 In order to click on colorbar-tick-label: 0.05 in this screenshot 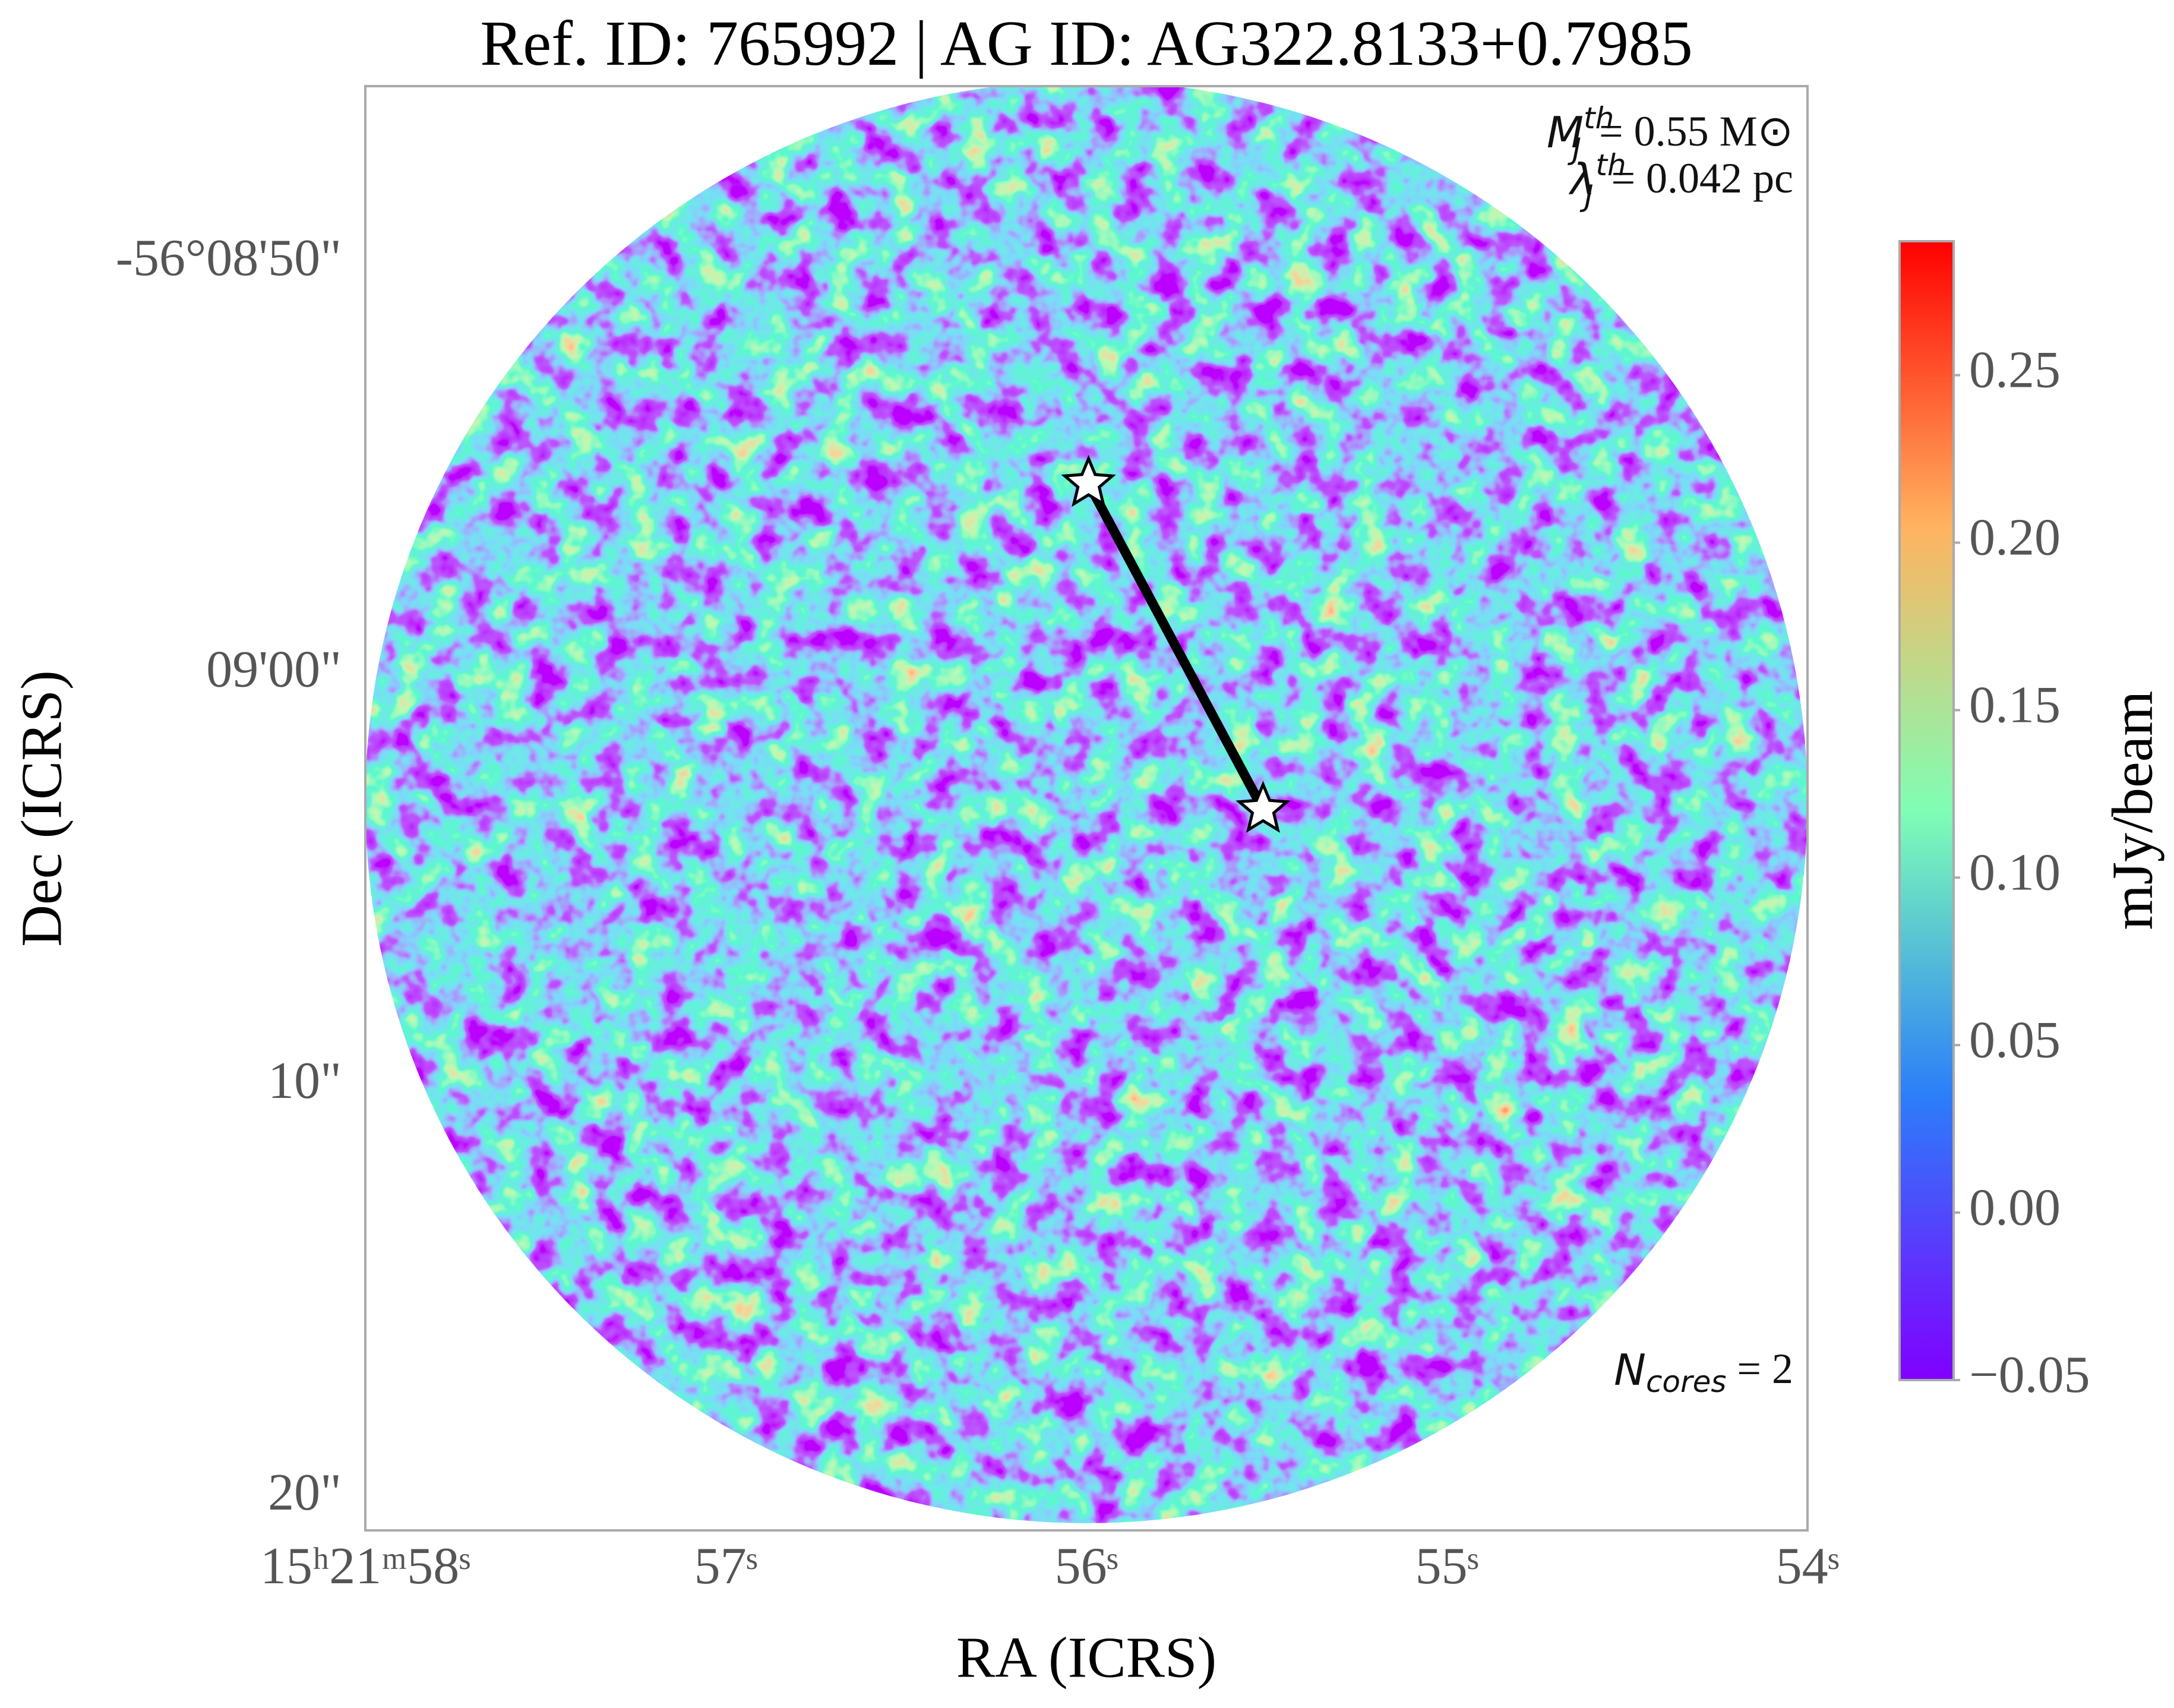, I will do `click(2015, 1040)`.